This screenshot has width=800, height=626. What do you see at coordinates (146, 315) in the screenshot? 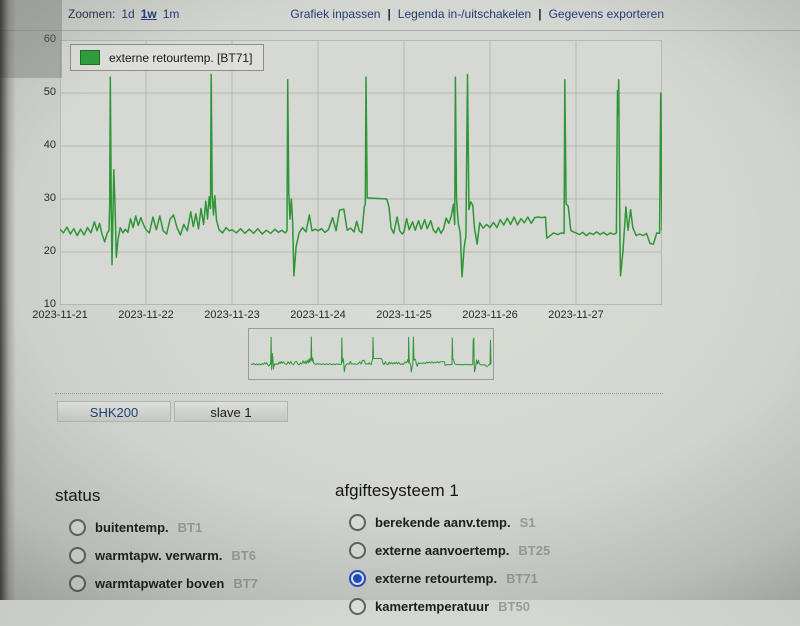
I see `x-axis-label: 2023-11-22` at bounding box center [146, 315].